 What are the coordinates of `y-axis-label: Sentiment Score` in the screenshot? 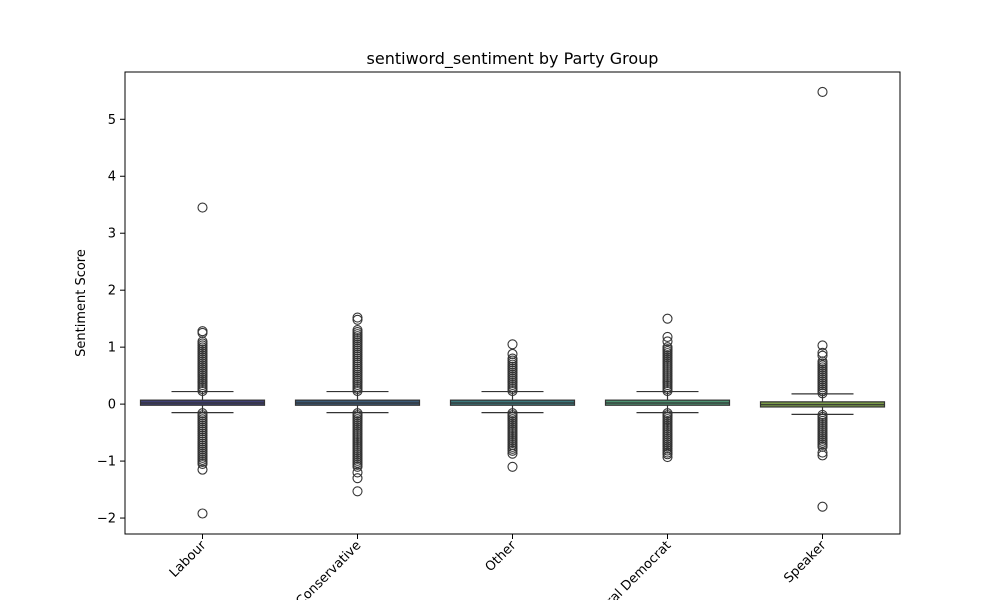 It's located at (81, 303).